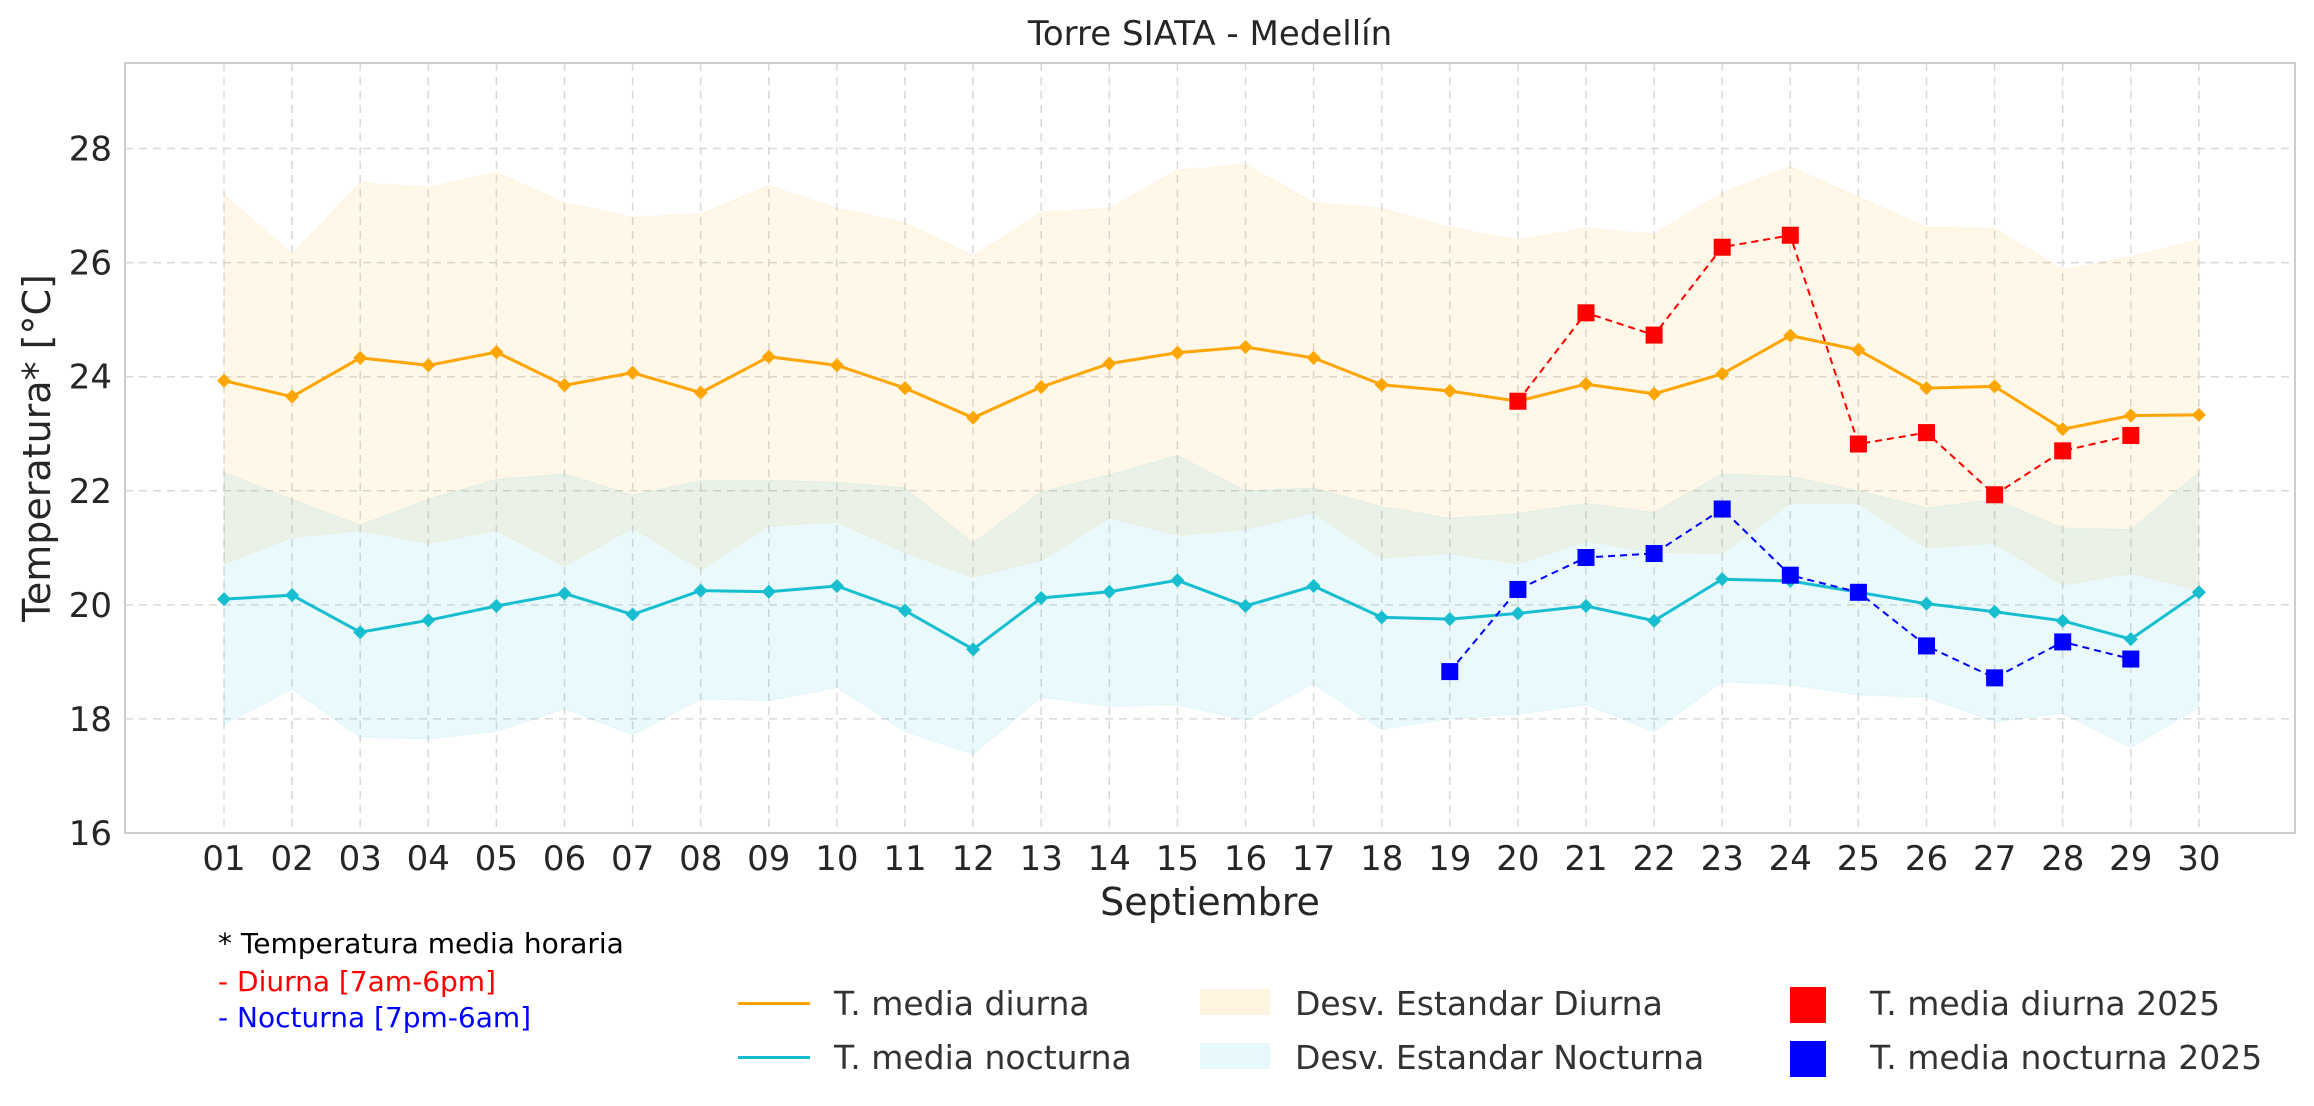 The width and height of the screenshot is (2314, 1106). I want to click on y-tick-labels: 16 18 20 22 24 26 28, so click(90, 492).